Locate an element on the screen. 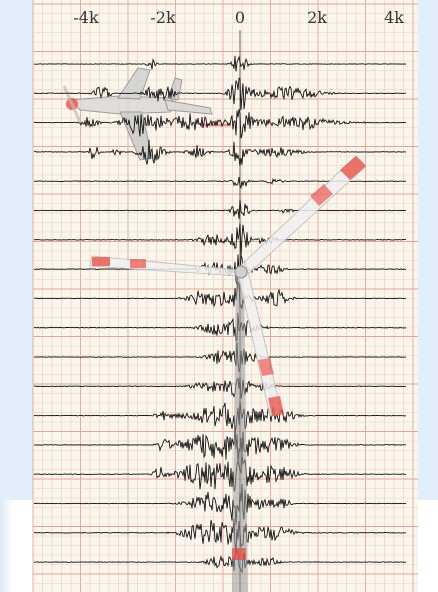 This screenshot has width=438, height=592. x-tick-label: -2k is located at coordinates (163, 17).